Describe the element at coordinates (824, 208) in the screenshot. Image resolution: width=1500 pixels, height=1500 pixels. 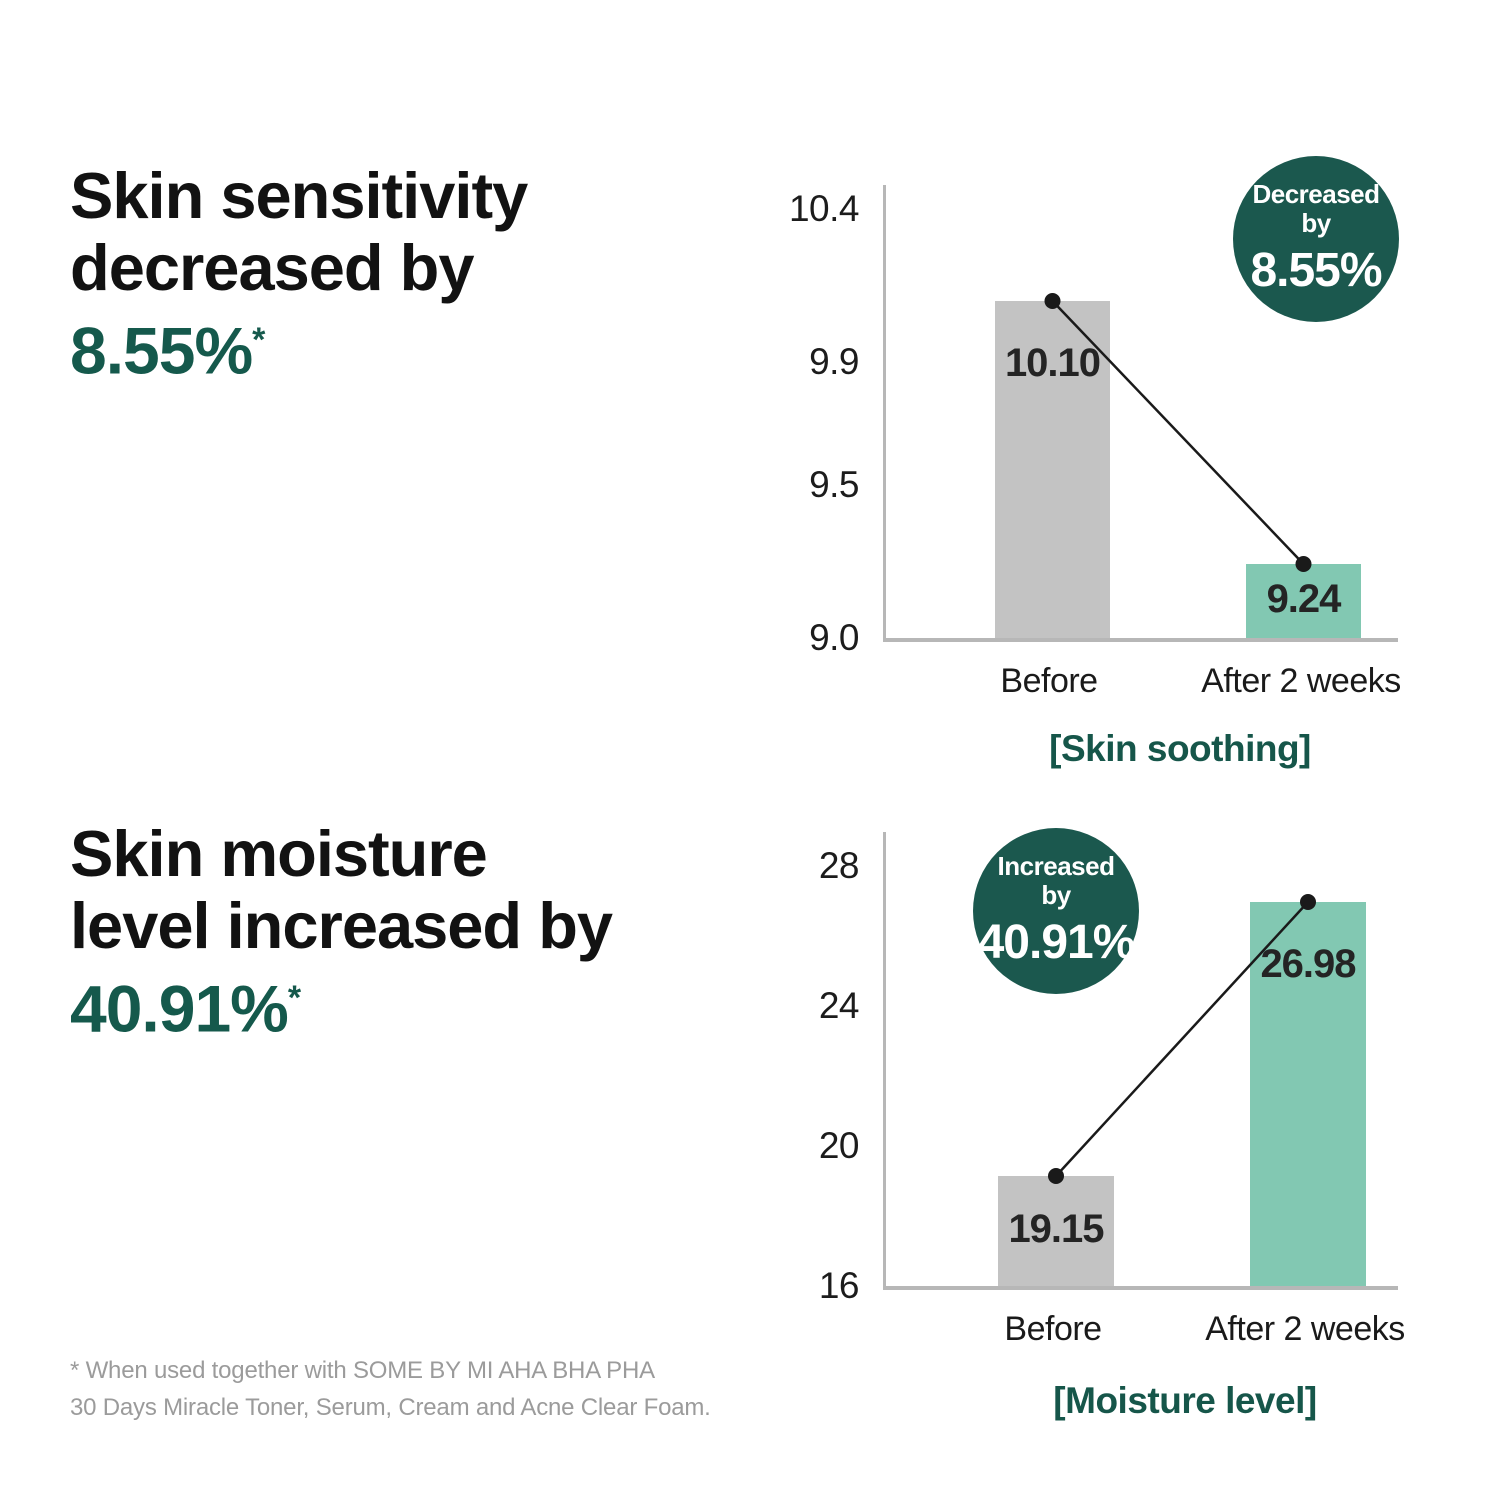
I see `y-axis-tick-label: 10.4` at that location.